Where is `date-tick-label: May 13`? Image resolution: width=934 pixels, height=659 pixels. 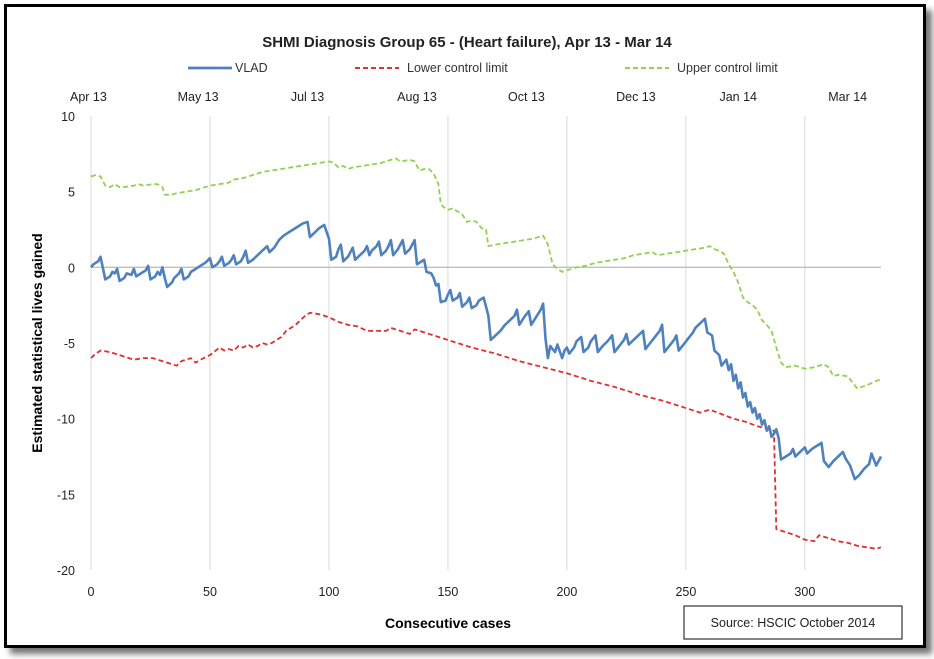 date-tick-label: May 13 is located at coordinates (198, 97).